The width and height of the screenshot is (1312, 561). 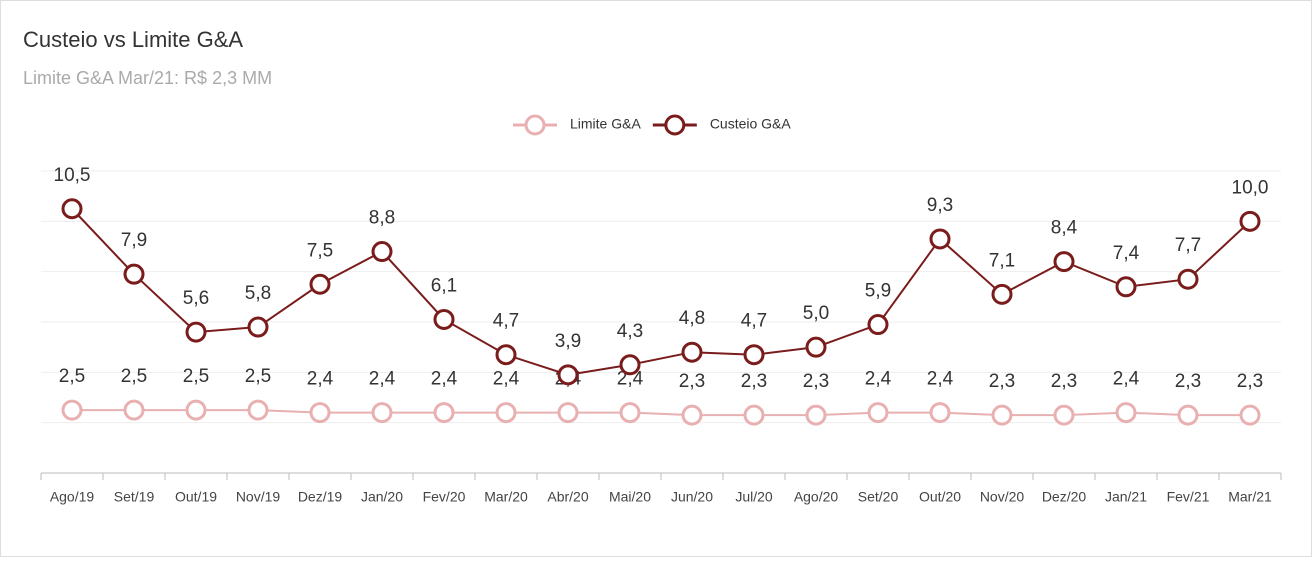 I want to click on x-tick-label: Set/19, so click(x=134, y=497).